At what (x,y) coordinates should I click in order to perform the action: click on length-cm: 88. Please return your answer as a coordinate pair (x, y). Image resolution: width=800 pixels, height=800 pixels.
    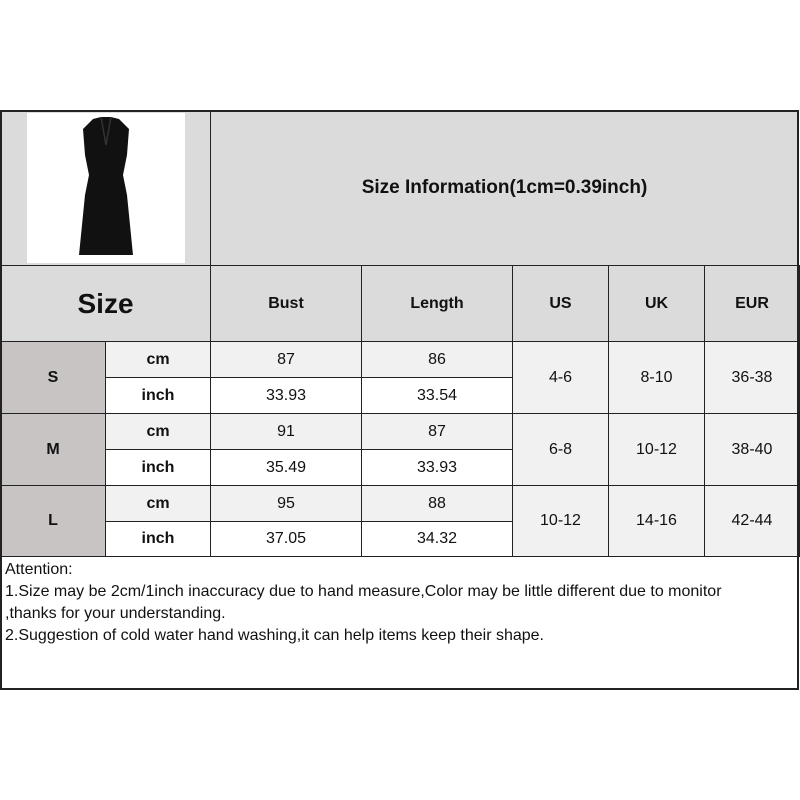
    Looking at the image, I should click on (437, 503).